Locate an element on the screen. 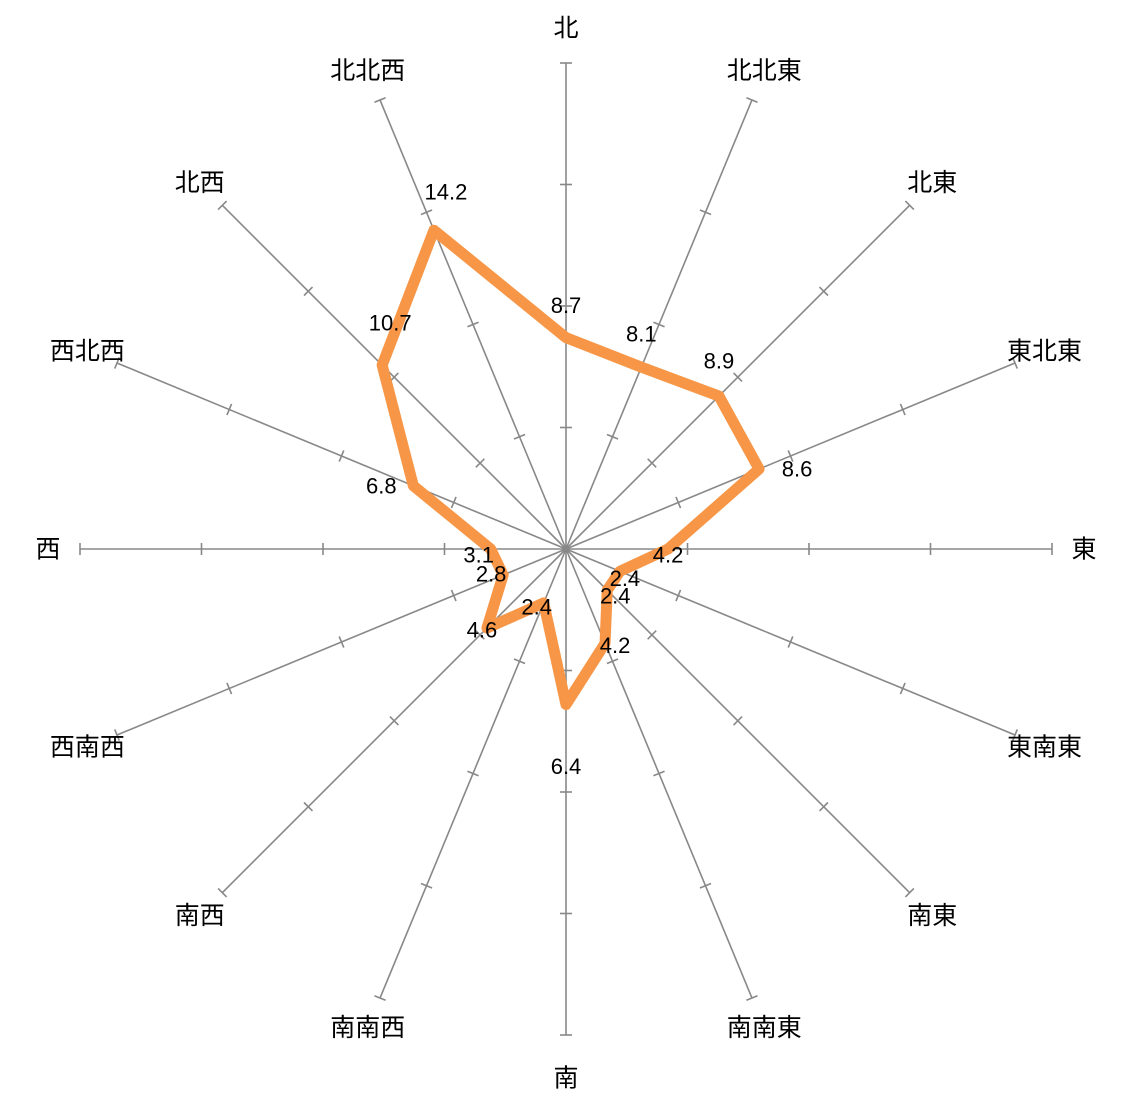 This screenshot has height=1093, width=1126. category-label: 東北東 is located at coordinates (1044, 350).